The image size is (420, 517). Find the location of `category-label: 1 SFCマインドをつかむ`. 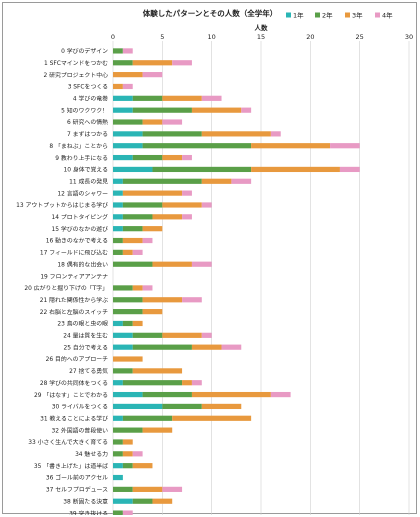

category-label: 1 SFCマインドをつかむ is located at coordinates (76, 63).